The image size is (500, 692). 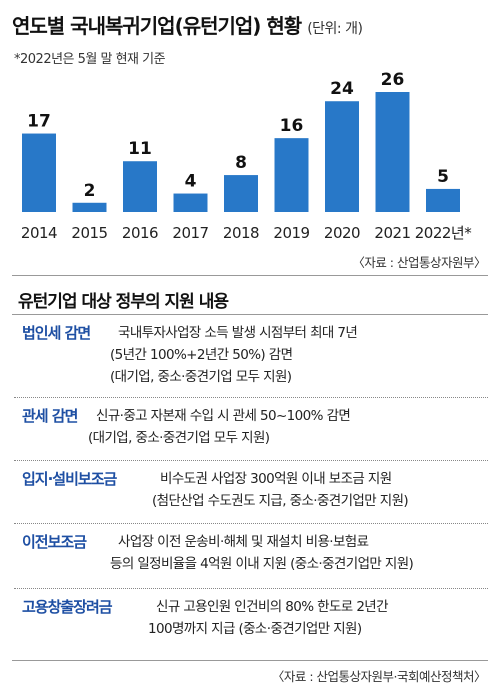 I want to click on support-label: 법인세 감면, so click(x=56, y=333).